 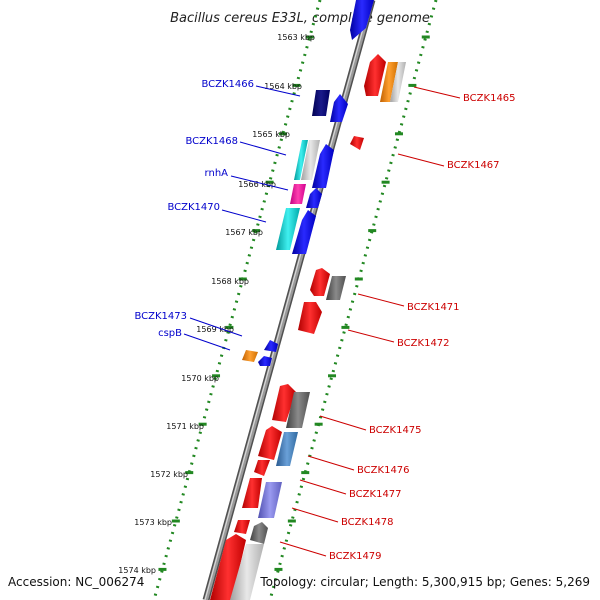 What do you see at coordinates (153, 522) in the screenshot?
I see `tick-label: 1573 kbp` at bounding box center [153, 522].